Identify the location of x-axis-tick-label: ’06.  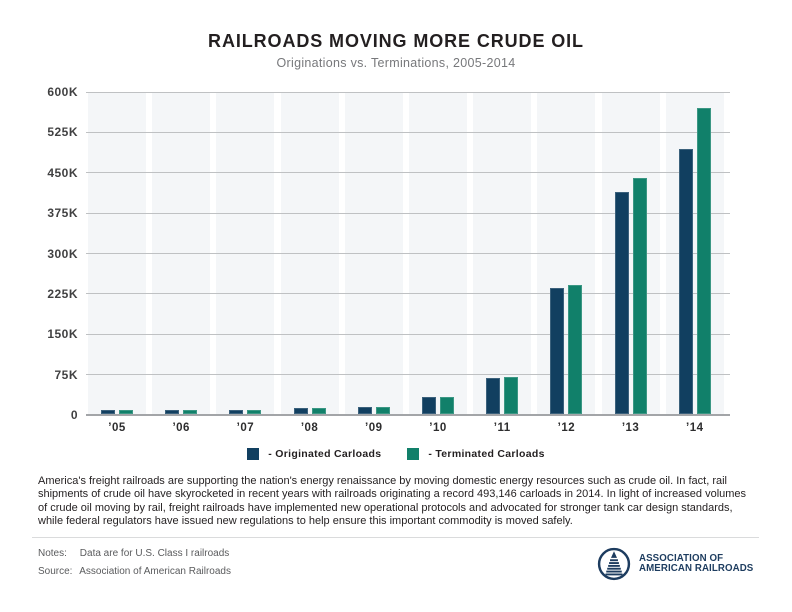
(181, 428).